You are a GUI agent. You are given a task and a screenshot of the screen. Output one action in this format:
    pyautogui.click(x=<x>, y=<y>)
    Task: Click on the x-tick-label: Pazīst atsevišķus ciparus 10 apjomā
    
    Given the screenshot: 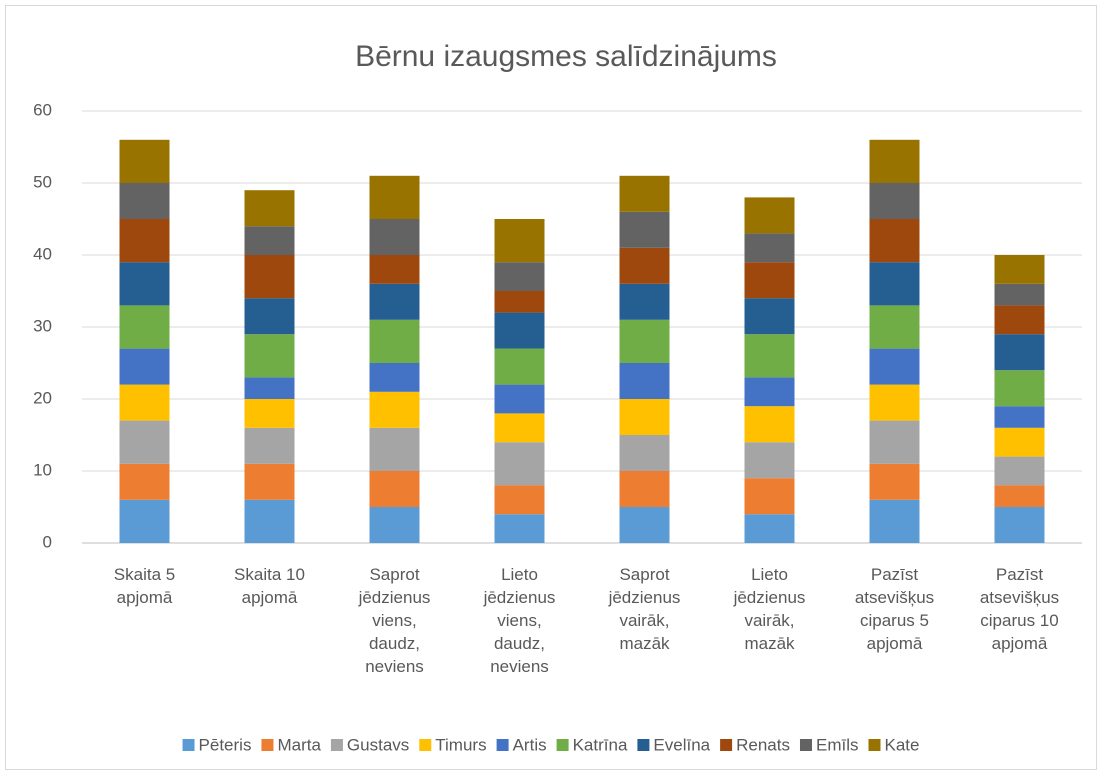 What is the action you would take?
    pyautogui.click(x=1019, y=609)
    